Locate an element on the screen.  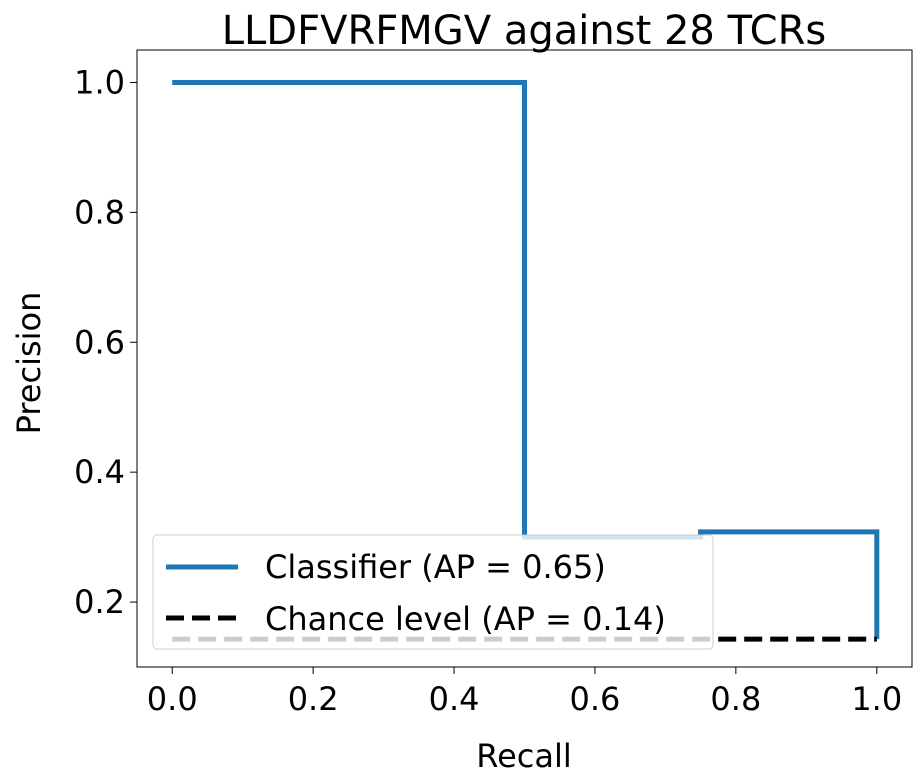
x-tick-label: 0.6 is located at coordinates (595, 699).